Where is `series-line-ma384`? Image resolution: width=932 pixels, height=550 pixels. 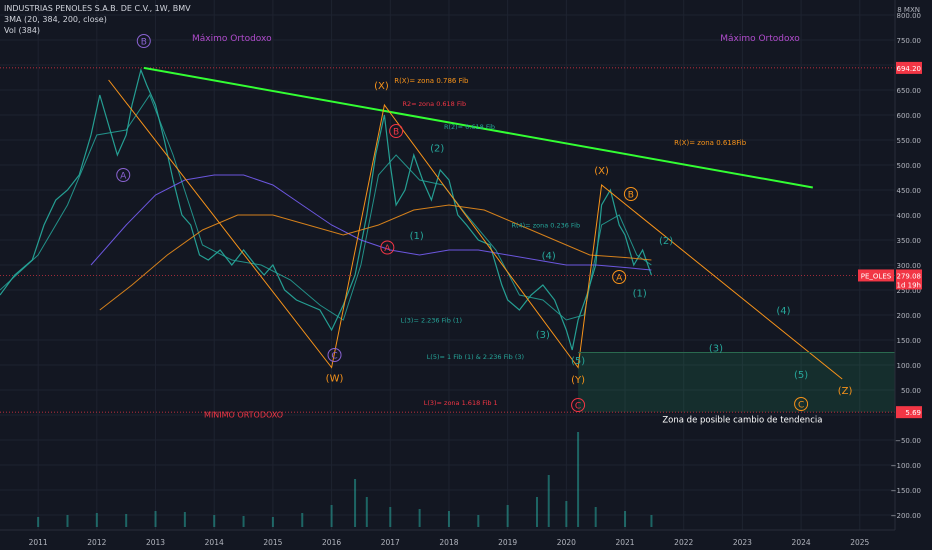 series-line-ma384 is located at coordinates (371, 222).